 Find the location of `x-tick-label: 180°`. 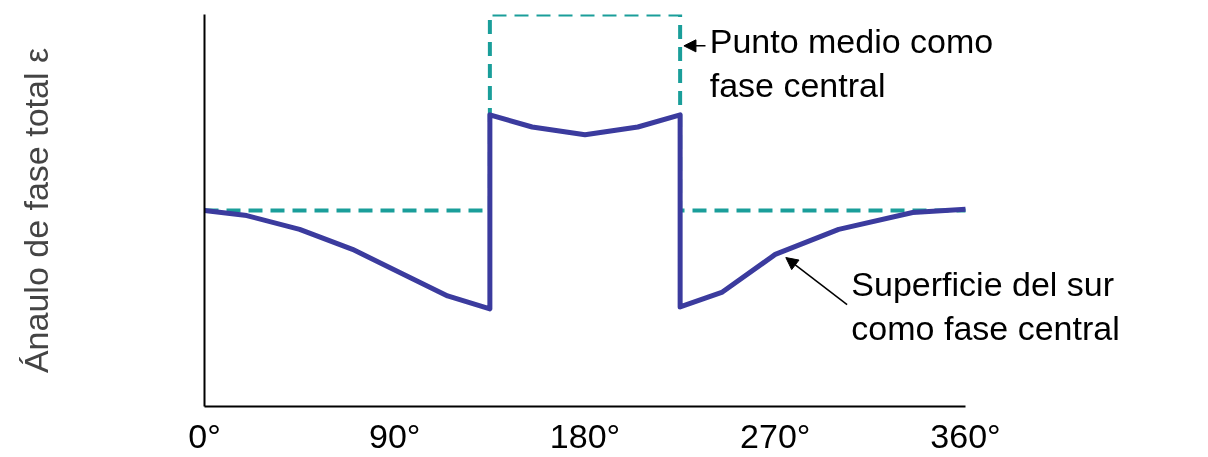

x-tick-label: 180° is located at coordinates (585, 435).